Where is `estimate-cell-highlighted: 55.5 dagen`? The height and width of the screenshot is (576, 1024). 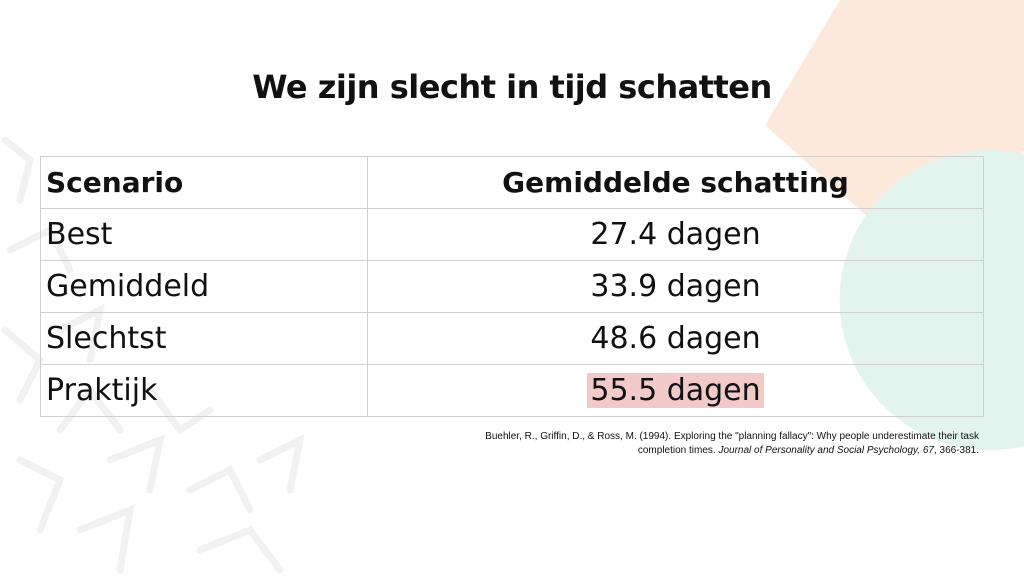 estimate-cell-highlighted: 55.5 dagen is located at coordinates (675, 390).